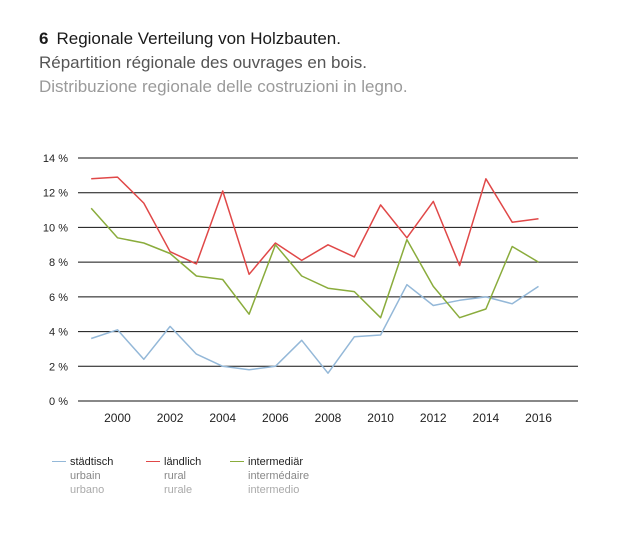  Describe the element at coordinates (279, 476) in the screenshot. I see `legend-label-fr: intermédaire` at that location.